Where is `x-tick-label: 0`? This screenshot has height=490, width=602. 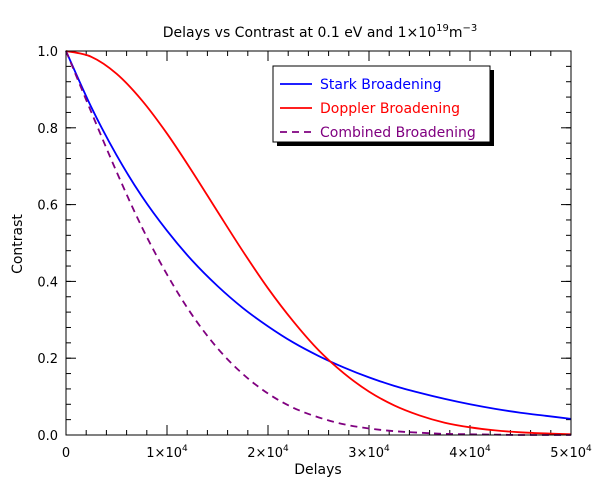
x-tick-label: 0 is located at coordinates (66, 453).